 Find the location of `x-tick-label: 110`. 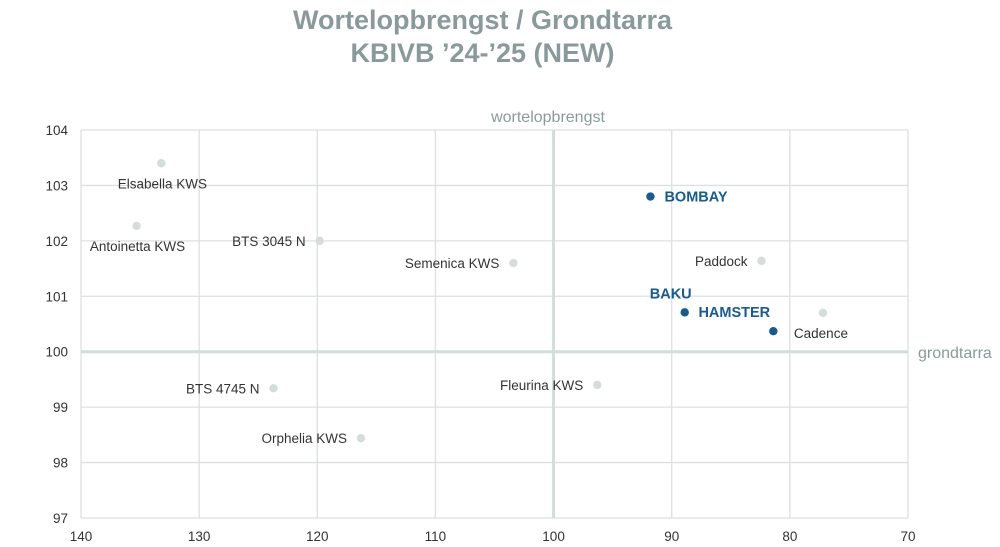

x-tick-label: 110 is located at coordinates (436, 536).